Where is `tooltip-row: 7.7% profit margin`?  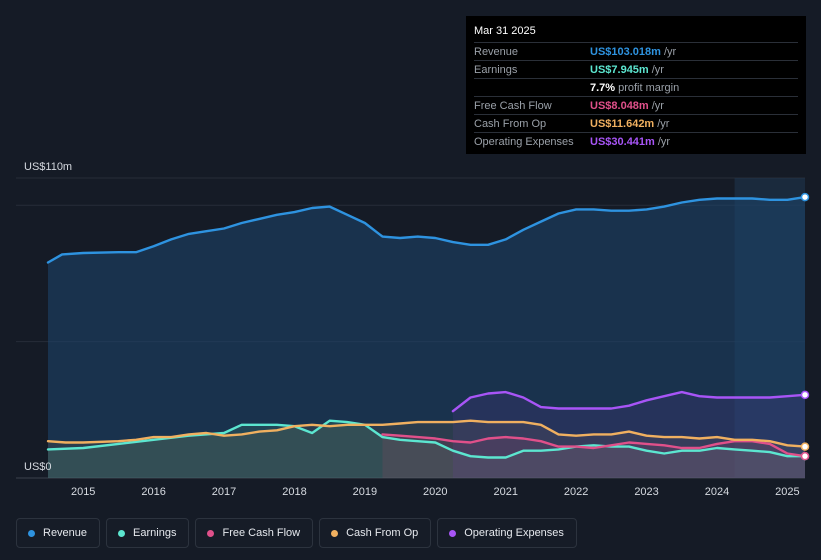
tooltip-row: 7.7% profit margin is located at coordinates (636, 87).